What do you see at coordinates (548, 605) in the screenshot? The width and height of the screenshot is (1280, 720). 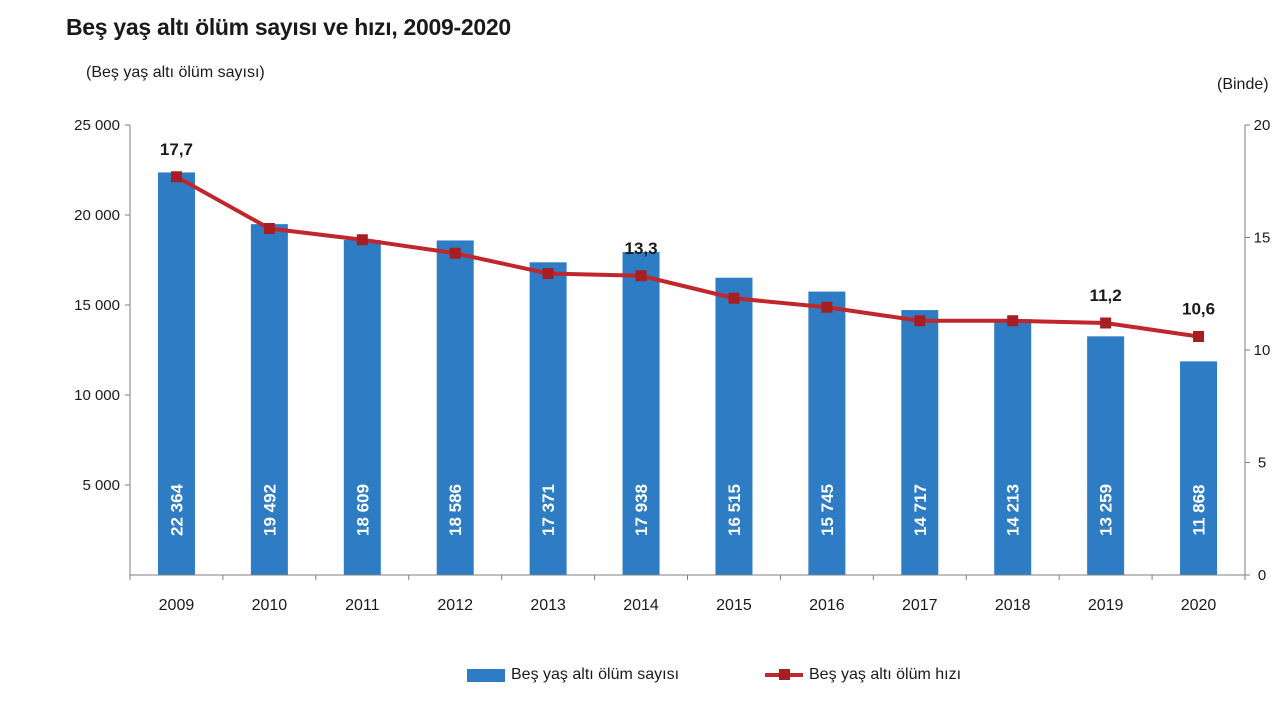 I see `x-tick-label-2013: 2013` at bounding box center [548, 605].